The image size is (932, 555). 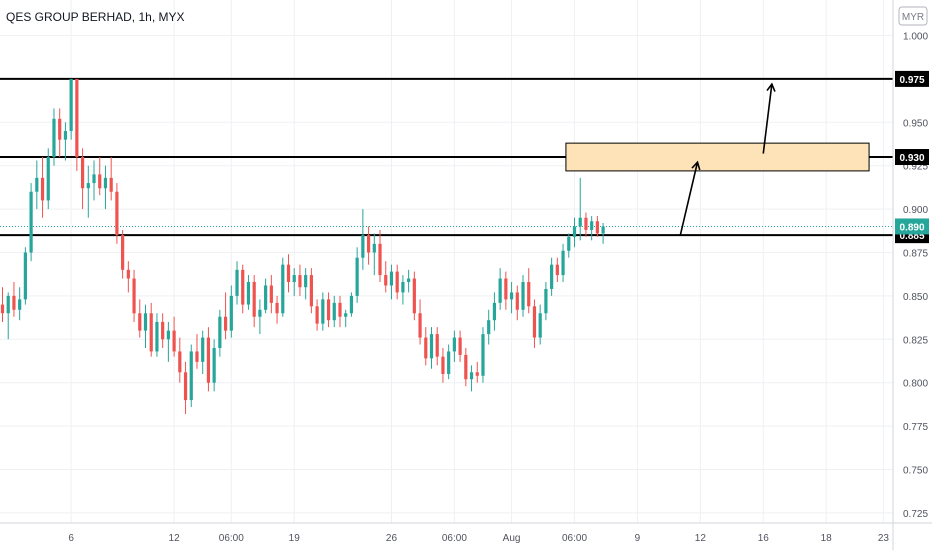 I want to click on y-tick-label: 0.900, so click(x=915, y=210).